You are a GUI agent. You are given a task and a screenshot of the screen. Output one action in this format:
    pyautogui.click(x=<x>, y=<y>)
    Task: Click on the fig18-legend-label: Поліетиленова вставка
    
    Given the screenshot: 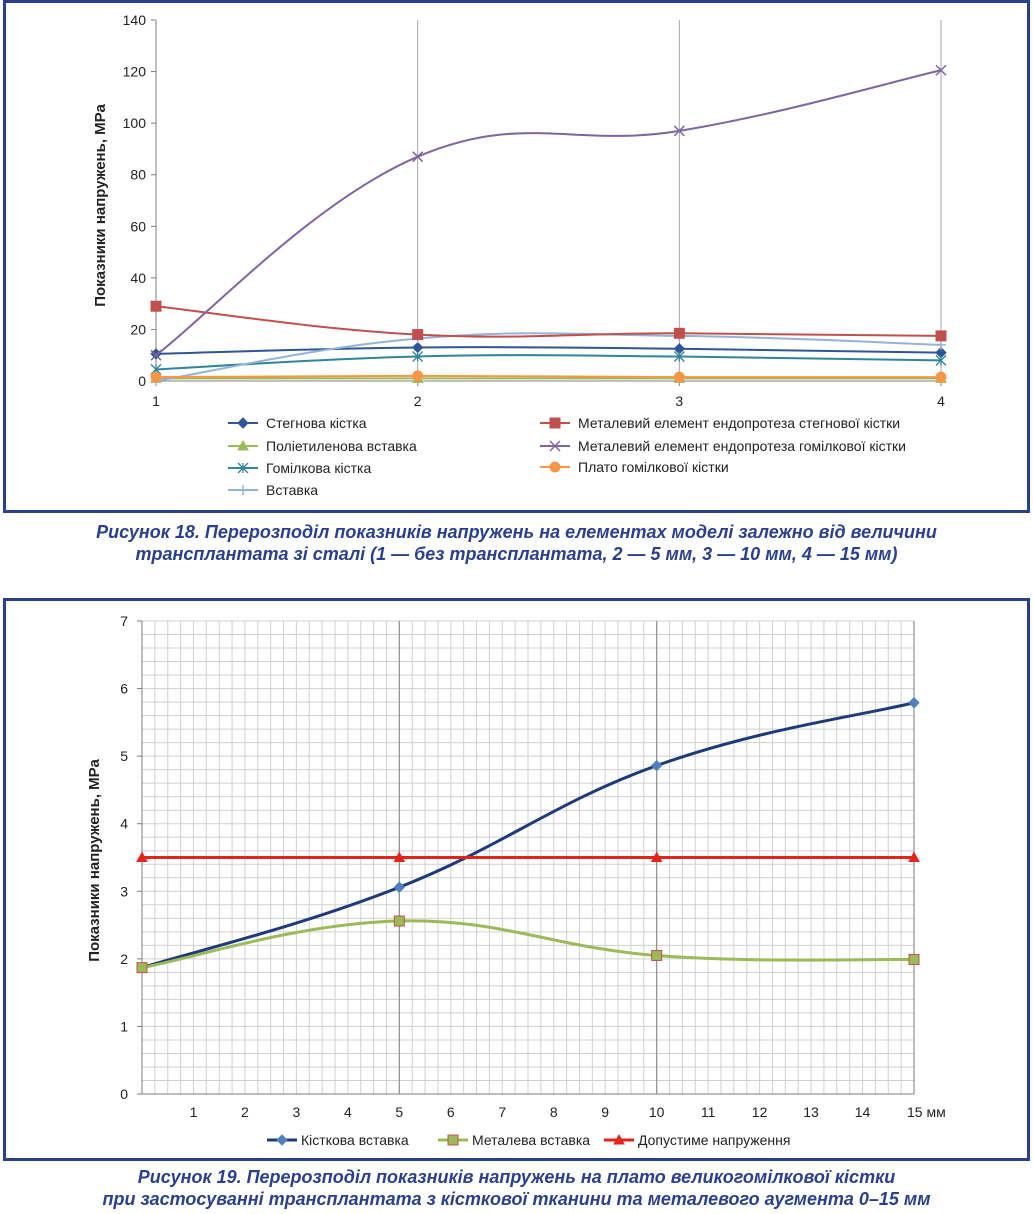 What is the action you would take?
    pyautogui.click(x=341, y=446)
    